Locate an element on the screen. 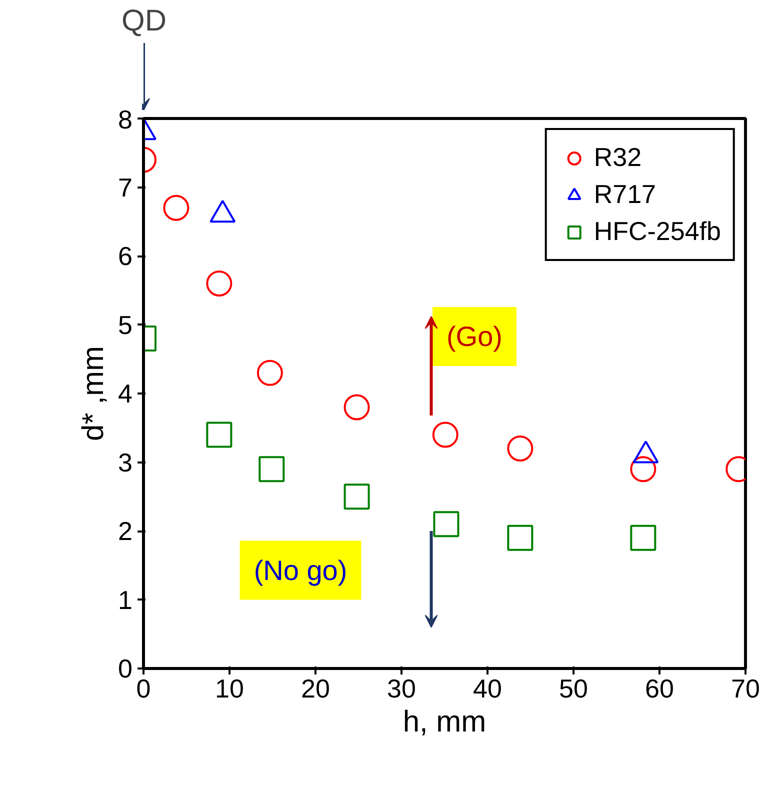 Image resolution: width=774 pixels, height=800 pixels. x-tick-label: 50 is located at coordinates (573, 689).